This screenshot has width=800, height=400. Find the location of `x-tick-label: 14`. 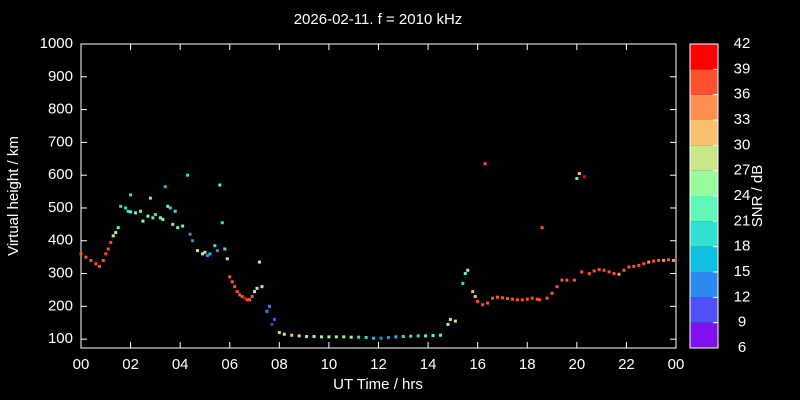

x-tick-label: 14 is located at coordinates (428, 364).